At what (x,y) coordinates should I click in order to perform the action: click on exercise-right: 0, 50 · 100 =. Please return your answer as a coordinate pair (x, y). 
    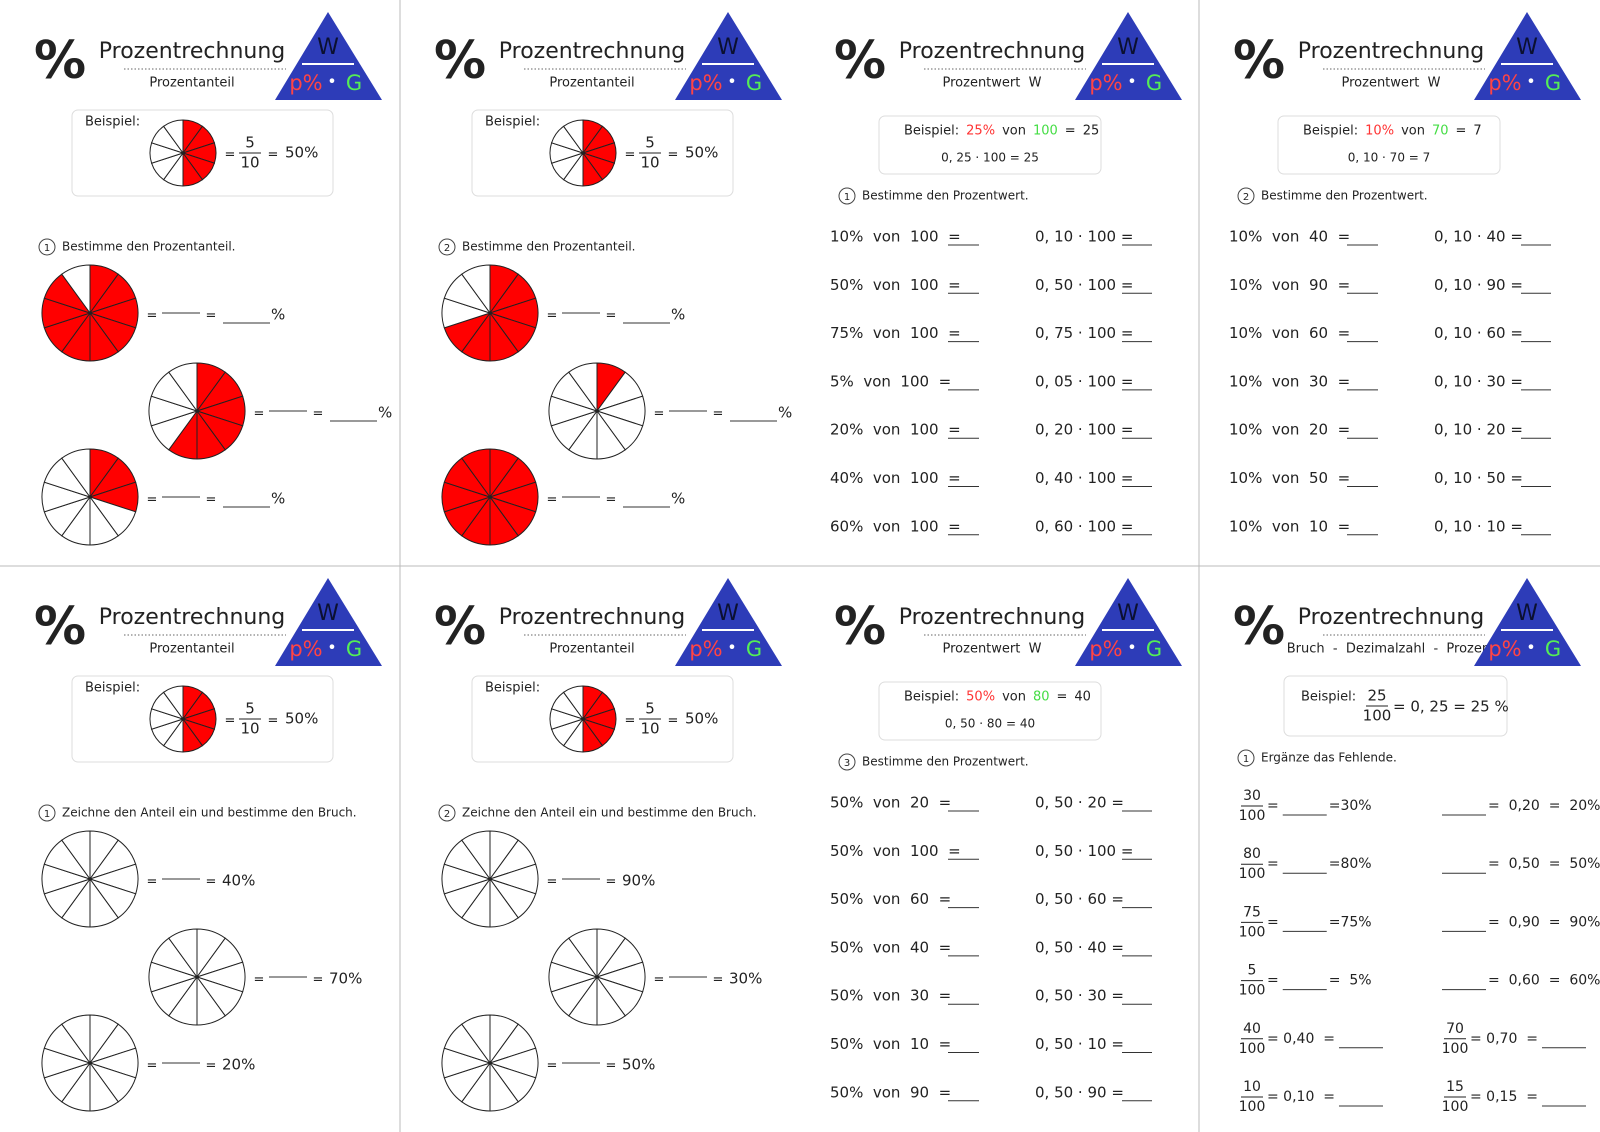
    Looking at the image, I should click on (1084, 851).